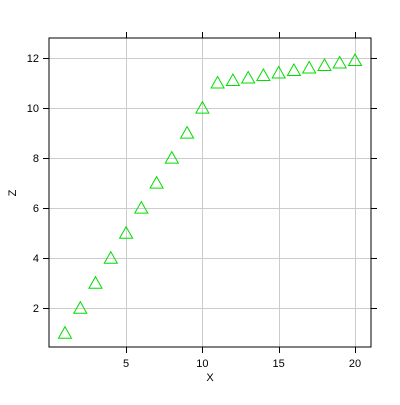 This screenshot has height=405, width=400. I want to click on x-axis-label: X, so click(210, 378).